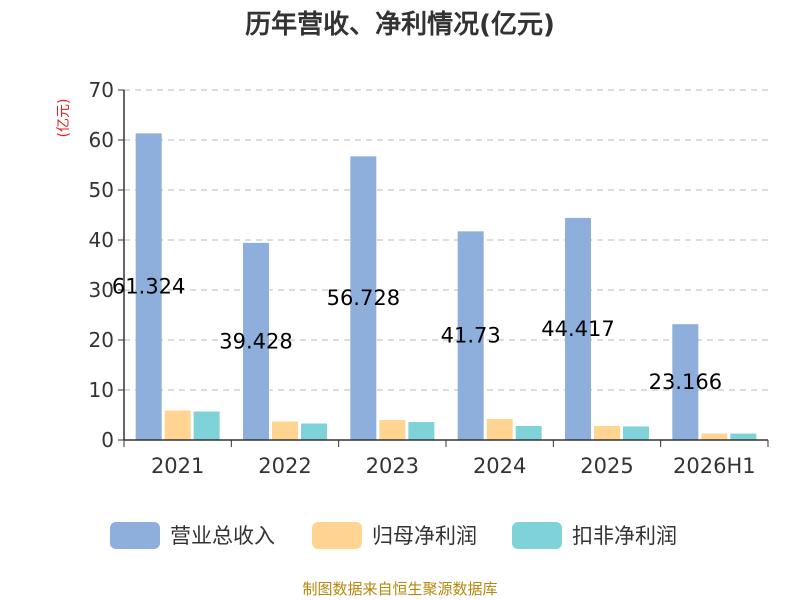 Image resolution: width=800 pixels, height=600 pixels. I want to click on x-tick-label: 2026H1, so click(714, 466).